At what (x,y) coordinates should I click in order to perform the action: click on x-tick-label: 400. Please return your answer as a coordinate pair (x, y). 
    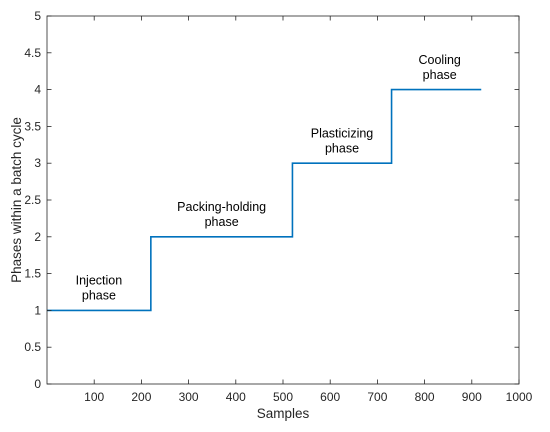
    Looking at the image, I should click on (236, 397).